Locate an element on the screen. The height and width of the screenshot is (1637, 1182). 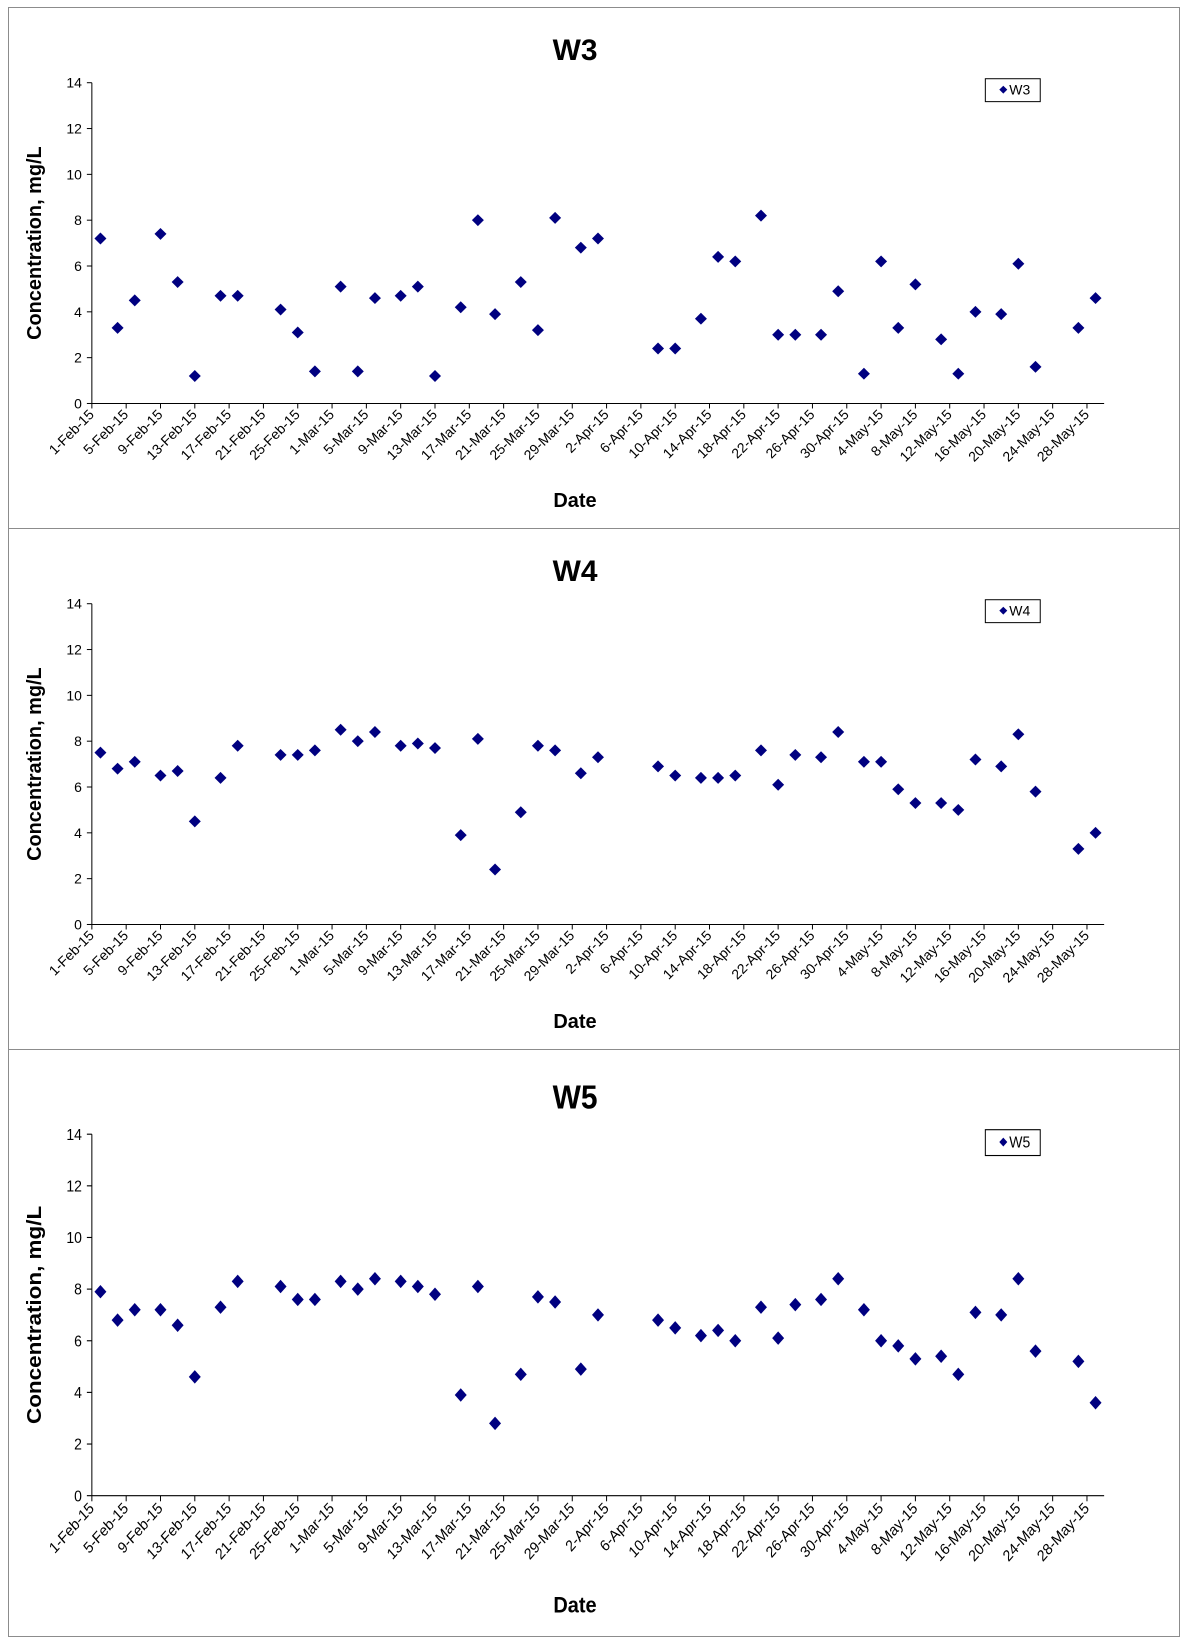
y-tick-label: 12 is located at coordinates (74, 129).